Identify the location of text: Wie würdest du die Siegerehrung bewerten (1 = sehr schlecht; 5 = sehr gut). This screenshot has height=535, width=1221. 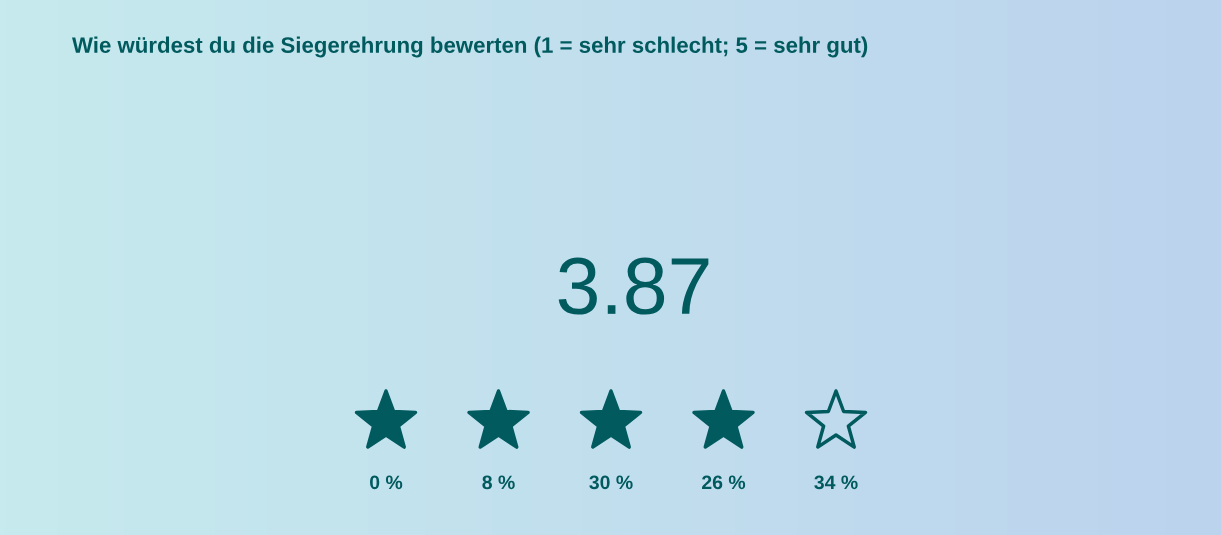
(470, 47).